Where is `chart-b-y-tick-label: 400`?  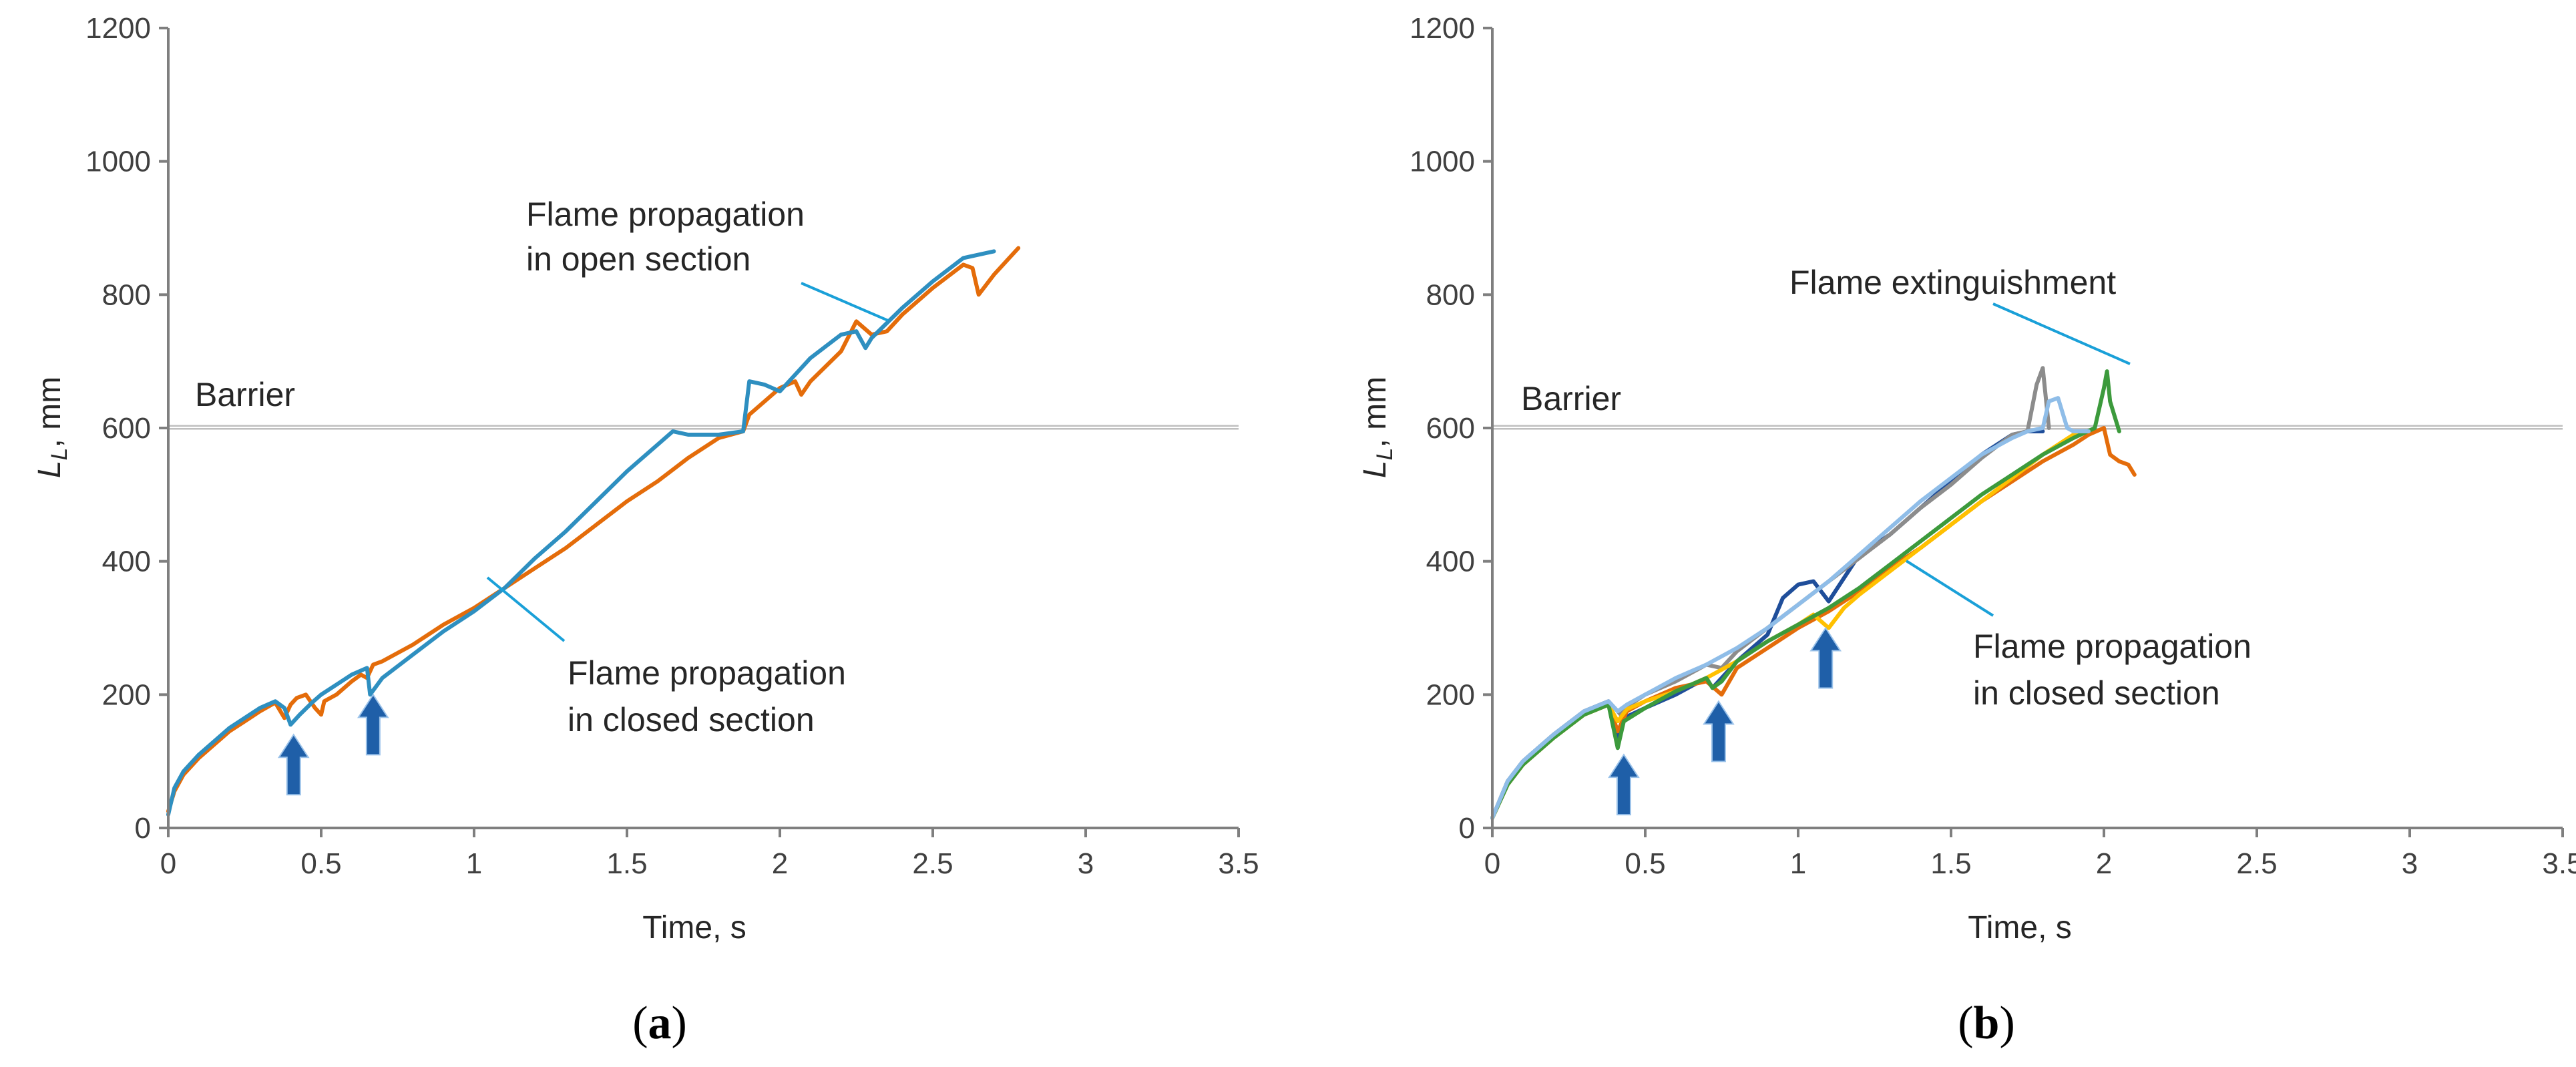
chart-b-y-tick-label: 400 is located at coordinates (1450, 562).